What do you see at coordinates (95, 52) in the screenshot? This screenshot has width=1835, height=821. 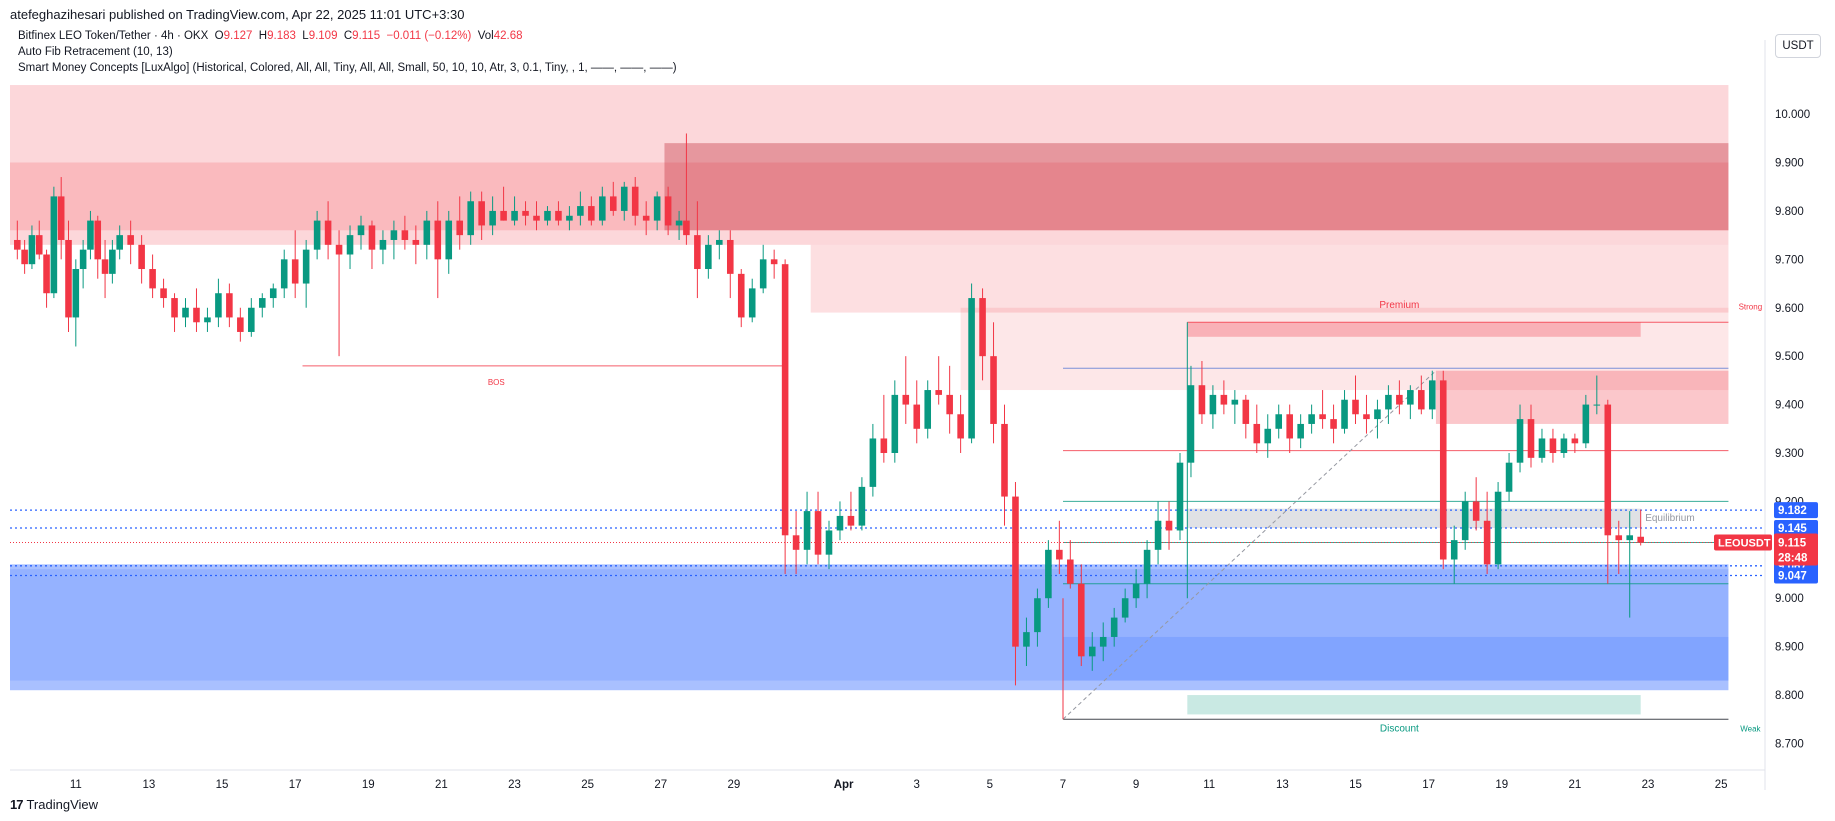 I see `indicator-fib: Auto Fib Retracement (10, 13)` at bounding box center [95, 52].